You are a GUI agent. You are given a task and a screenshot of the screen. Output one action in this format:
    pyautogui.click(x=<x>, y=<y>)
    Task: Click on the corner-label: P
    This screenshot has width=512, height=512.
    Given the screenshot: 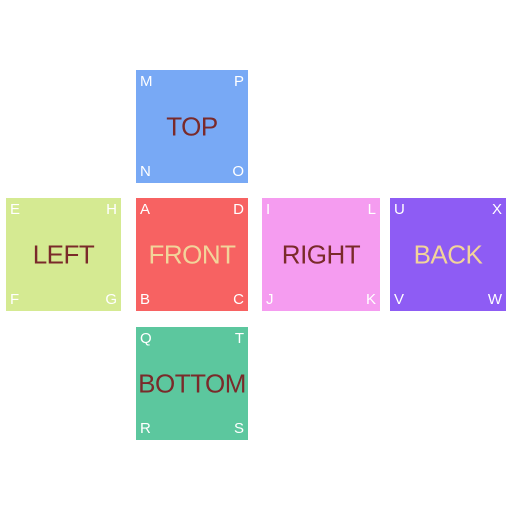 What is the action you would take?
    pyautogui.click(x=238, y=81)
    